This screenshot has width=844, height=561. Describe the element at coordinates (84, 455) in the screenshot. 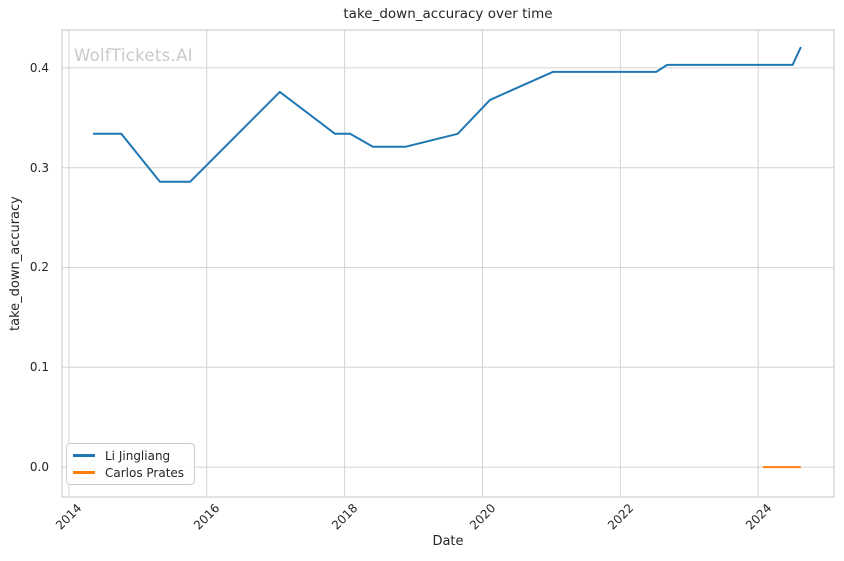

I see `legend-line-swatch-li-jingliang` at that location.